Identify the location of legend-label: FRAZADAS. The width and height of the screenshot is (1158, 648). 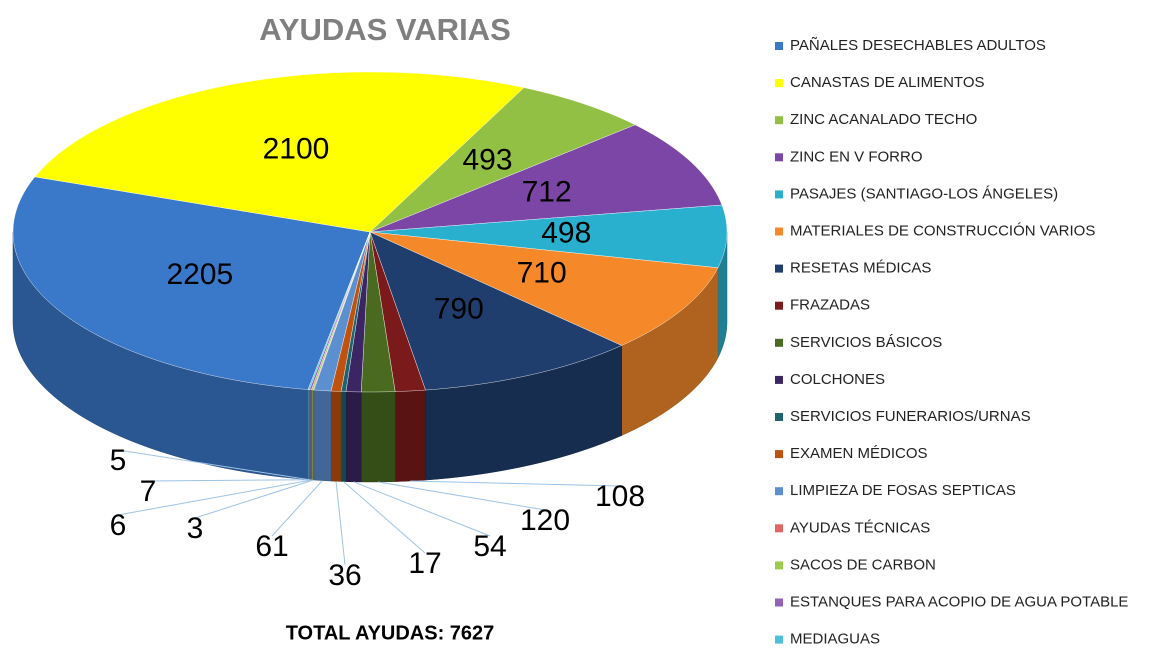
(830, 305).